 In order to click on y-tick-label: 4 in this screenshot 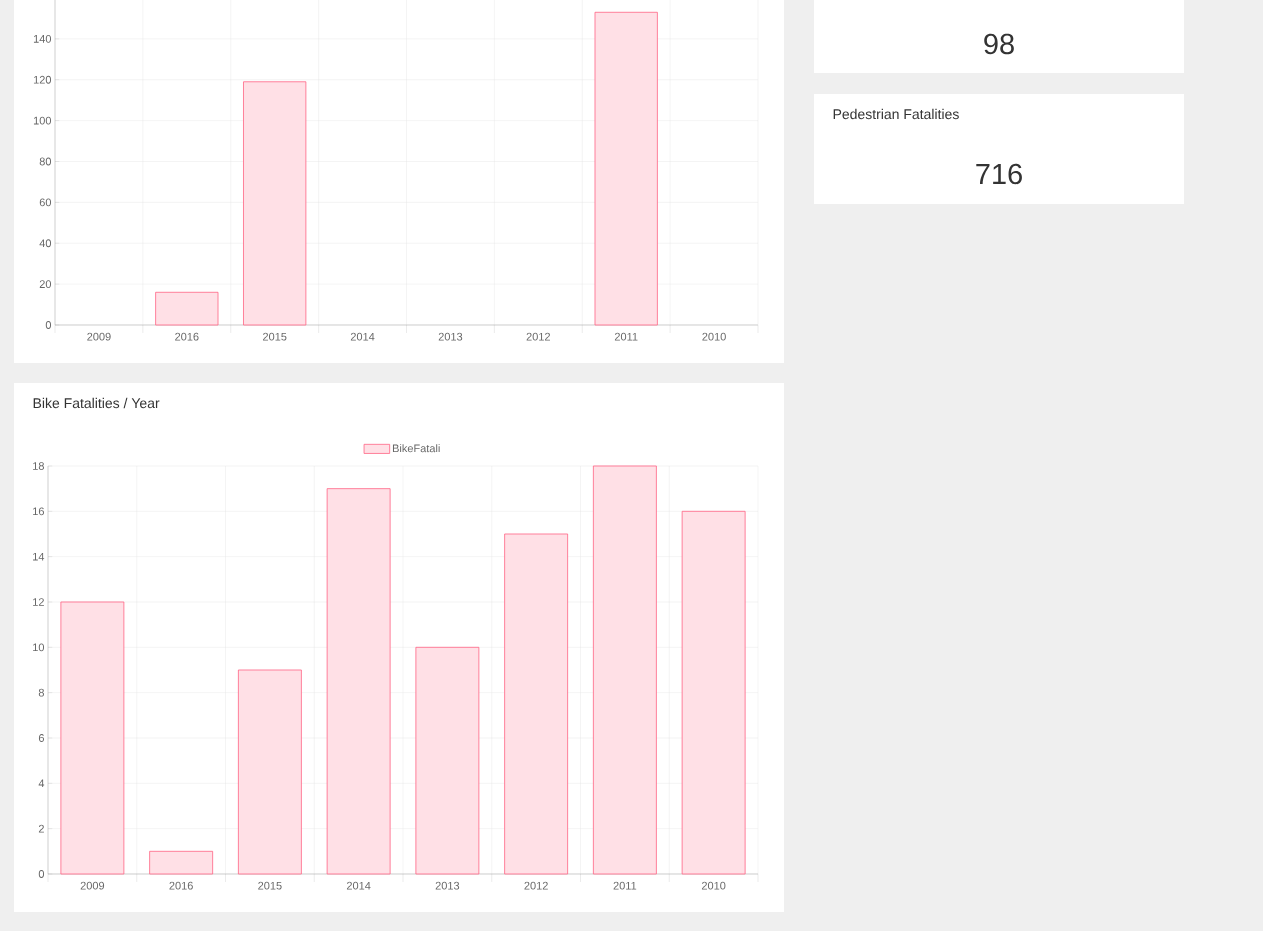, I will do `click(41, 783)`.